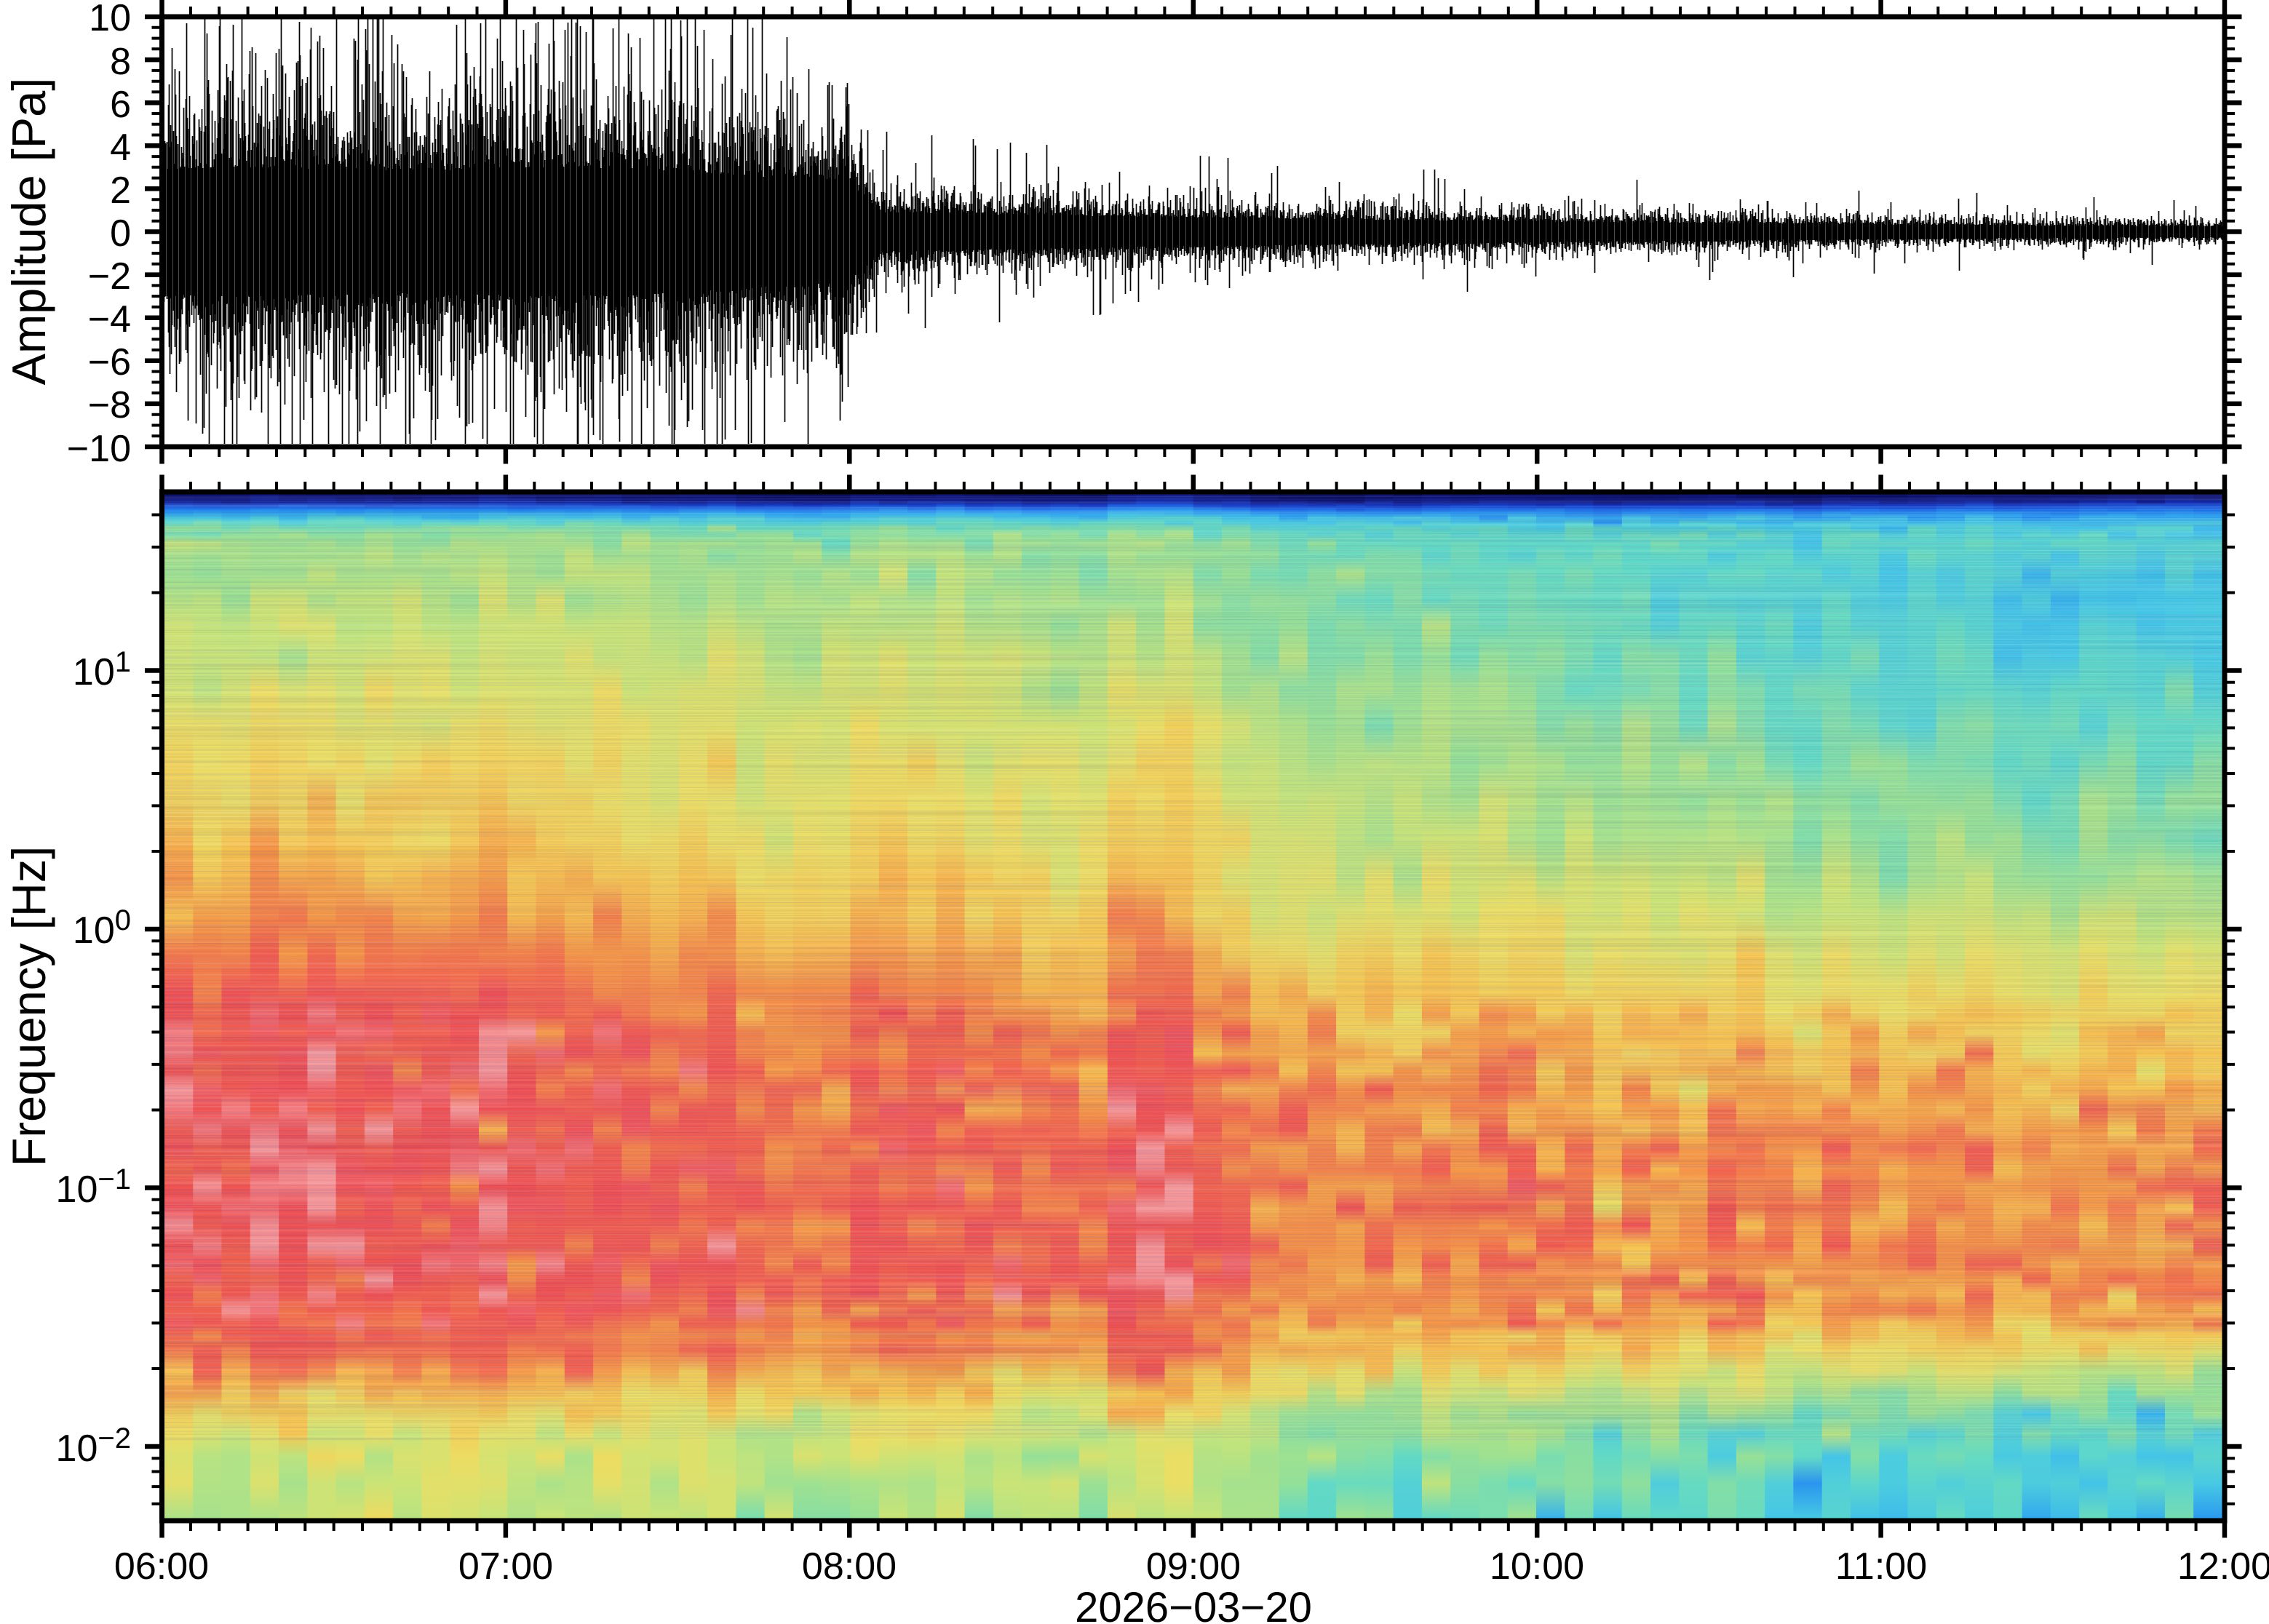 This screenshot has width=2269, height=1624. What do you see at coordinates (850, 1566) in the screenshot?
I see `svg-text: 08:00` at bounding box center [850, 1566].